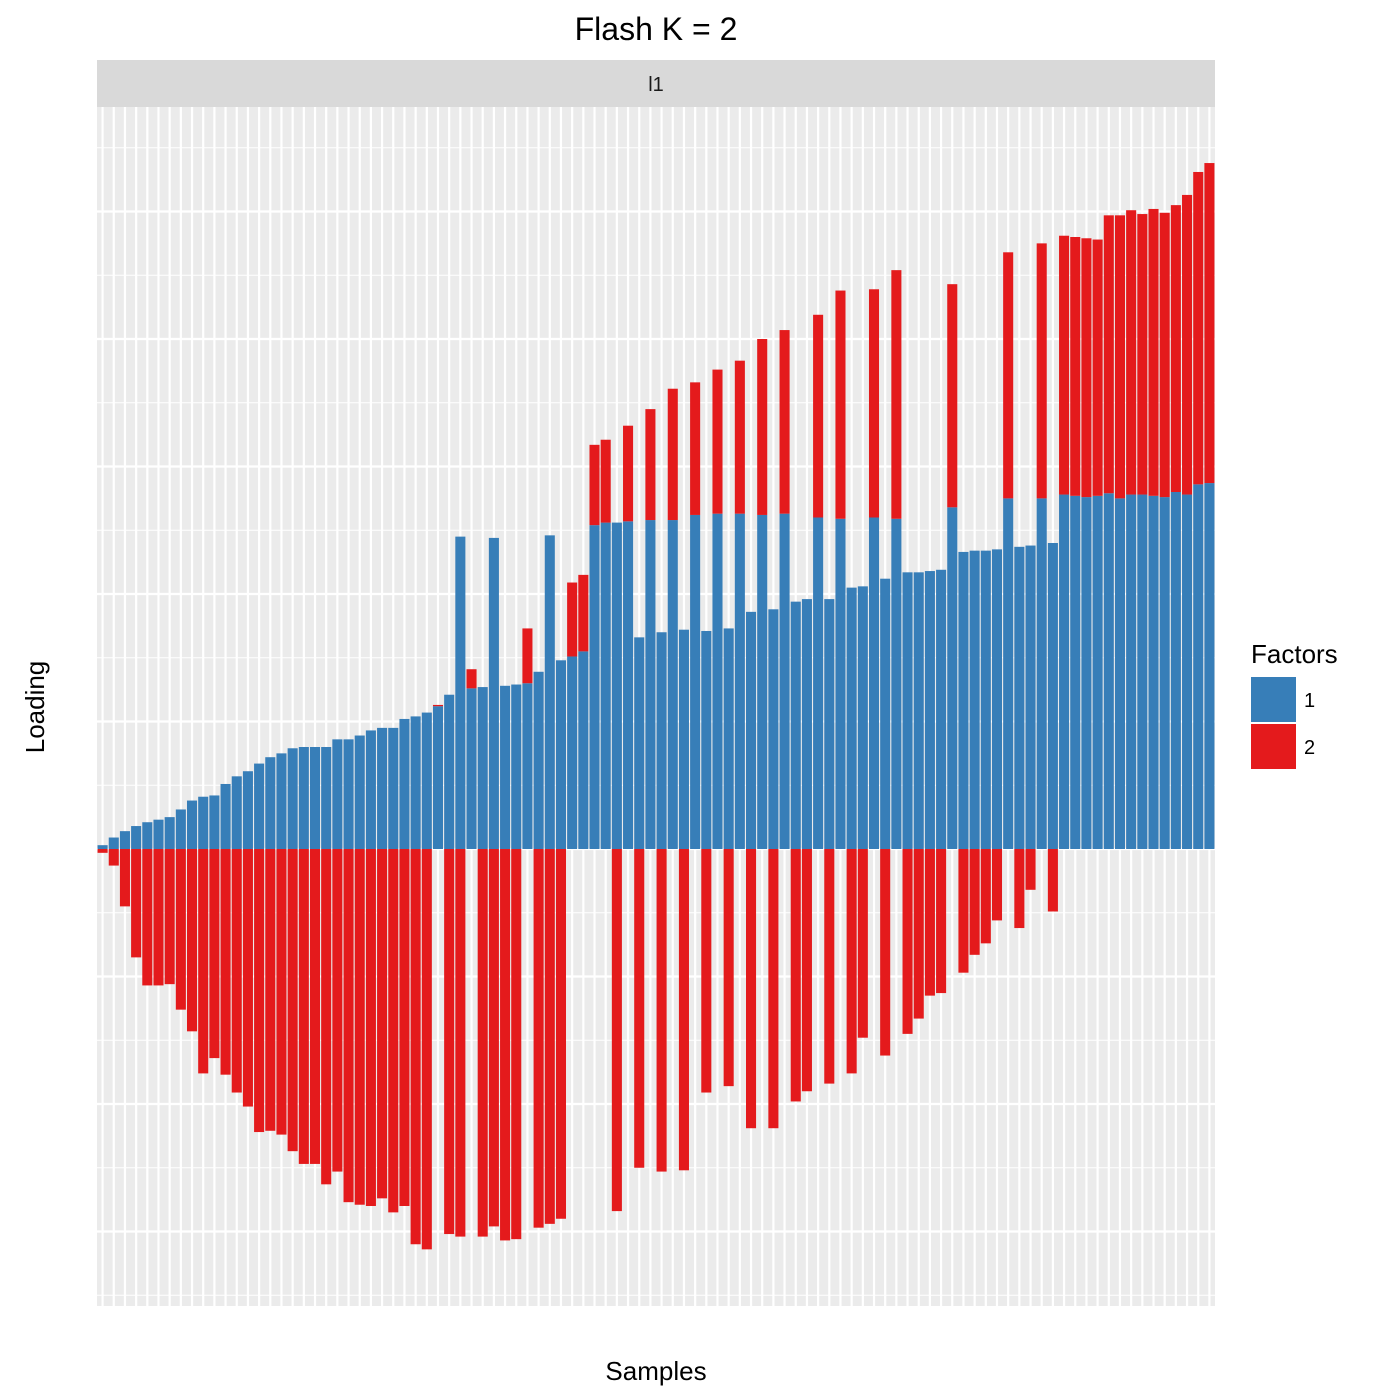 The image size is (1400, 1400). I want to click on y-axis-title: Loading, so click(35, 707).